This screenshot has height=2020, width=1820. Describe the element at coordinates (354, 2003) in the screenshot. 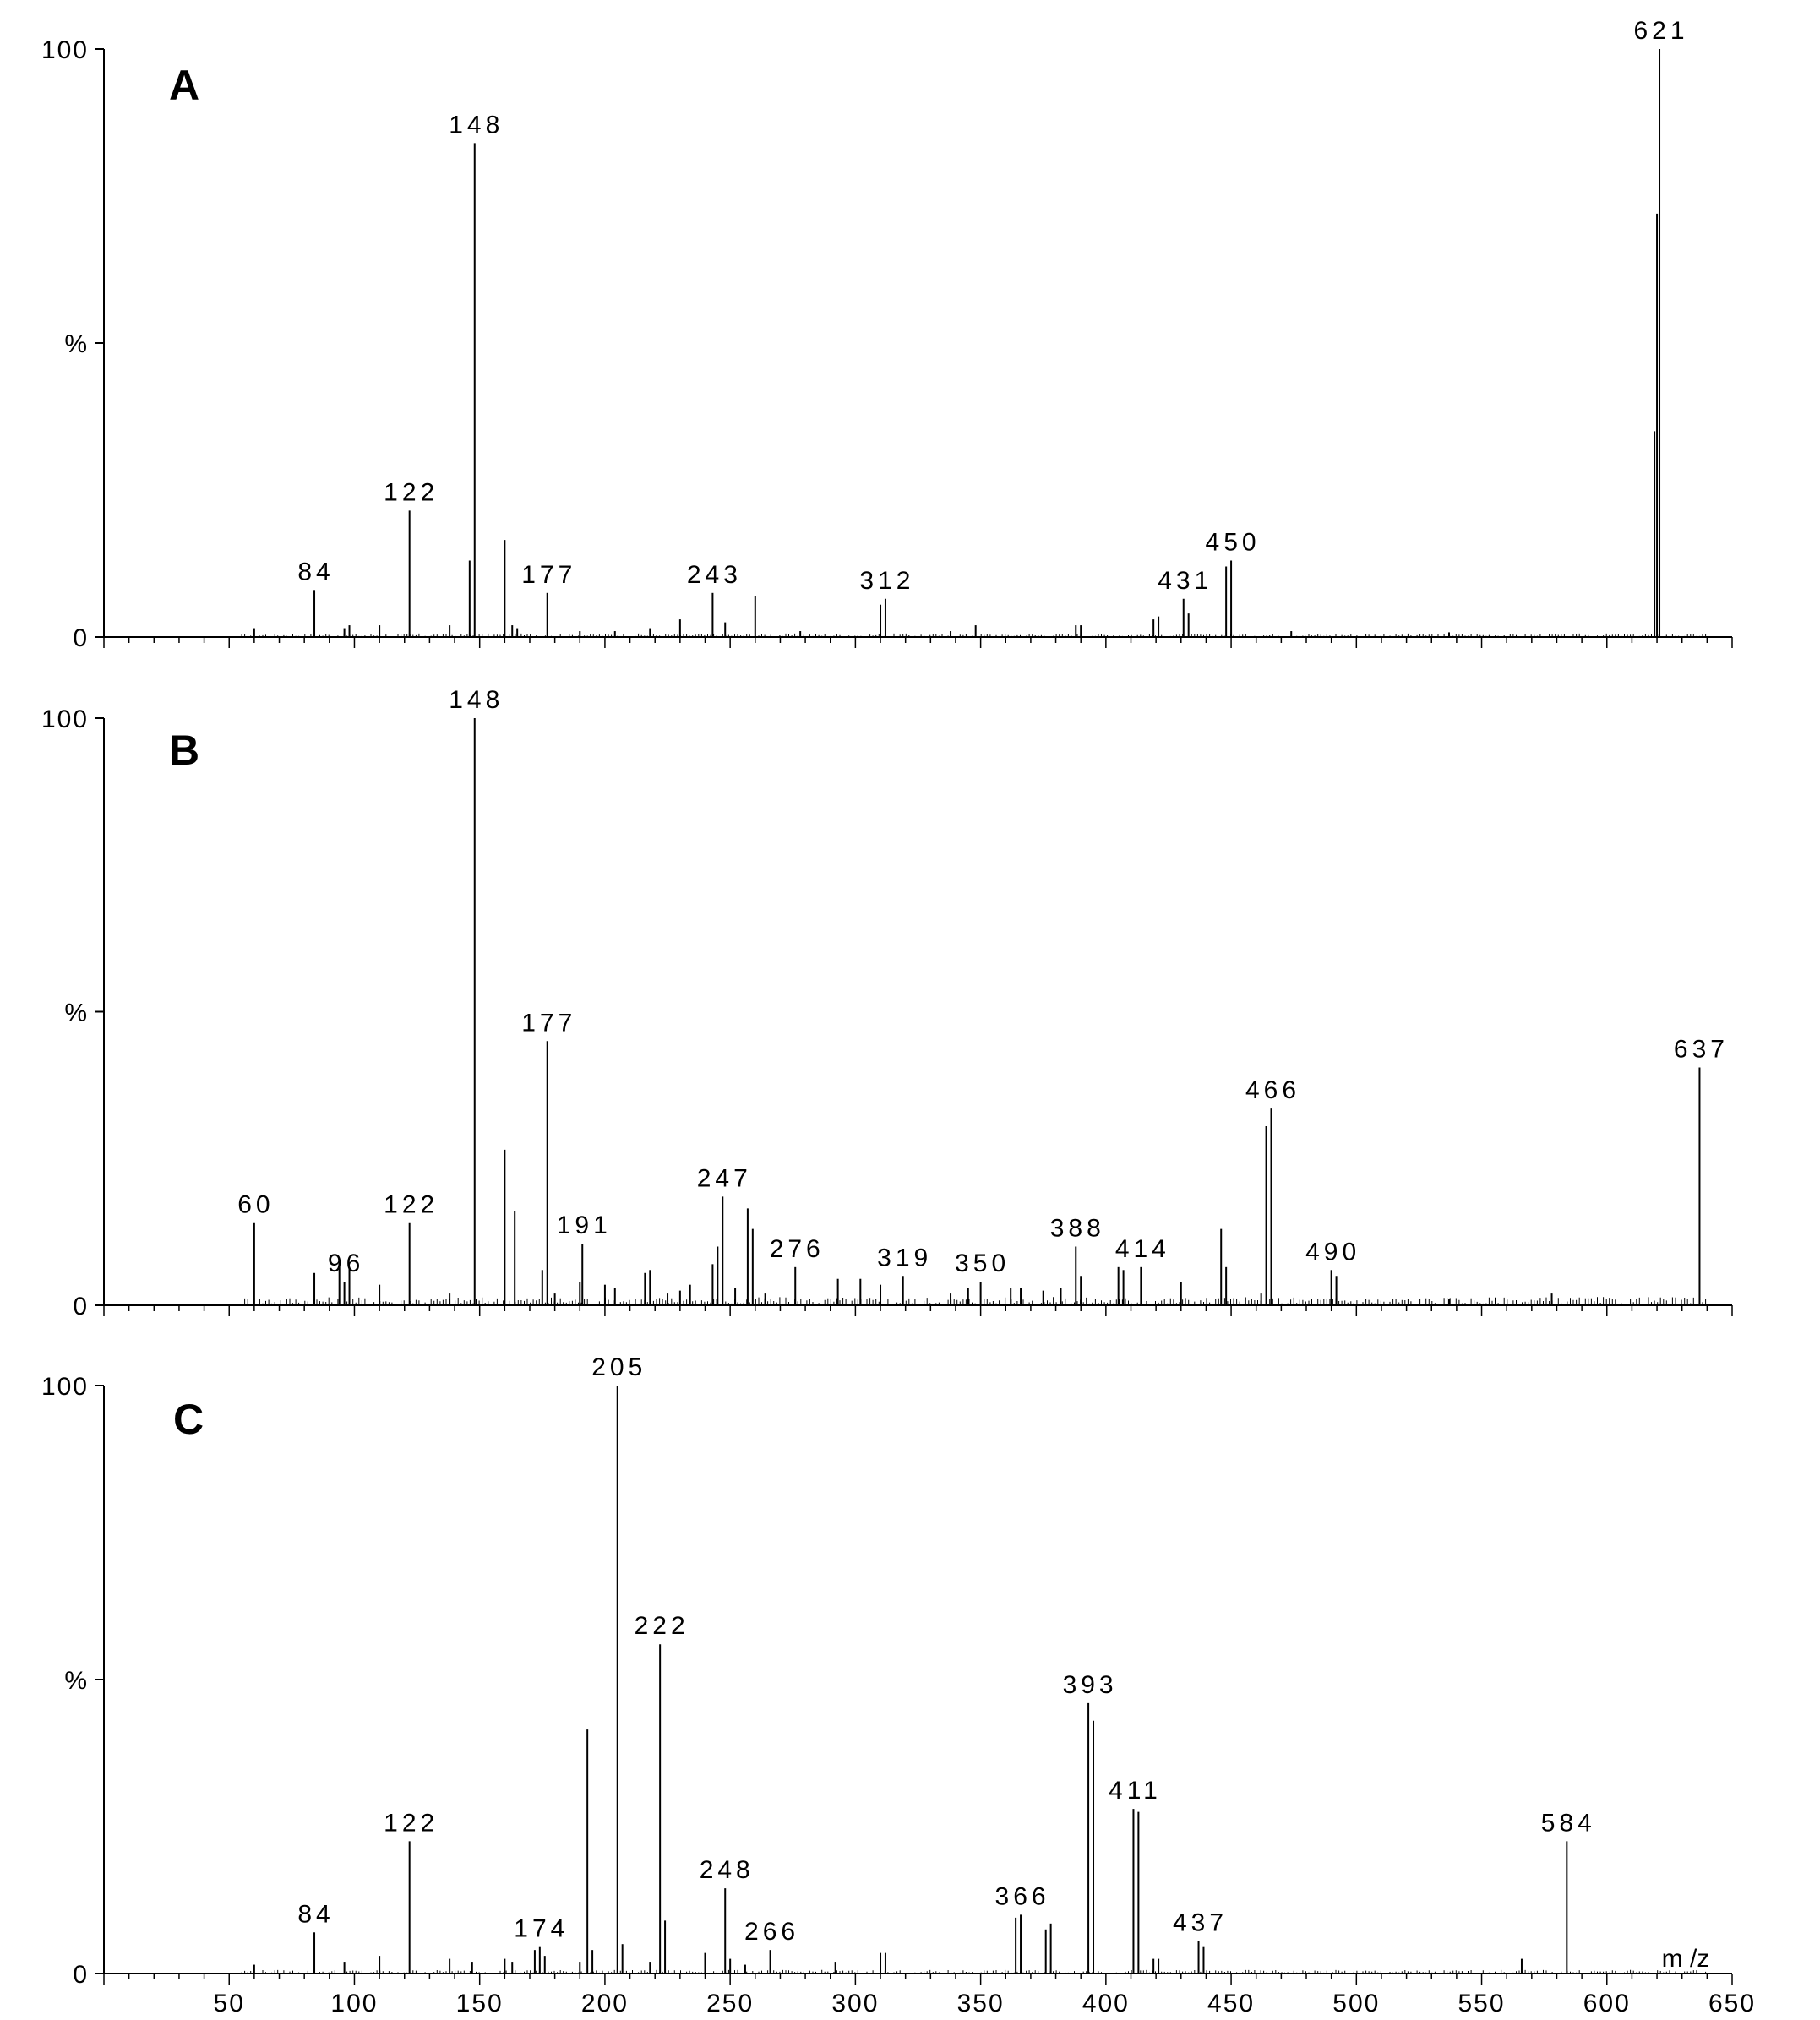

I see `x-tick-label: 100` at that location.